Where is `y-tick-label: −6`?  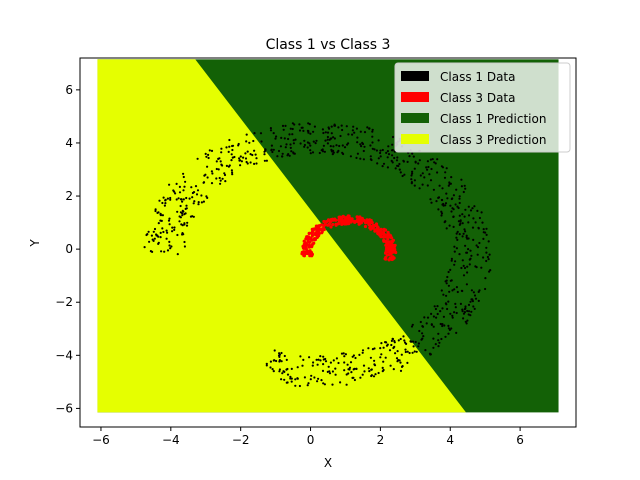 y-tick-label: −6 is located at coordinates (64, 408).